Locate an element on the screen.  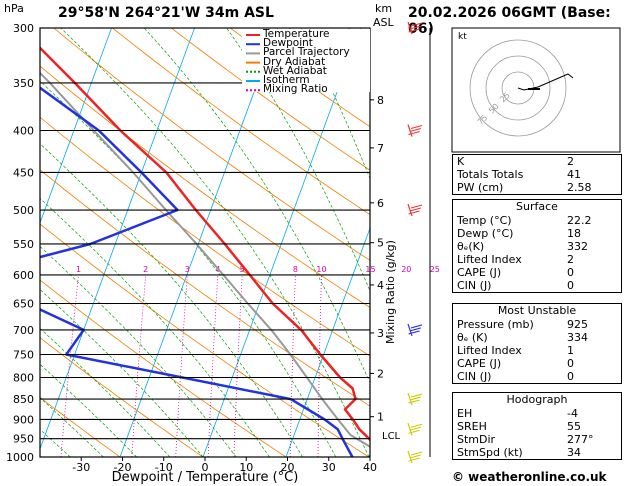
x-tick-label: 20 is located at coordinates (288, 467).